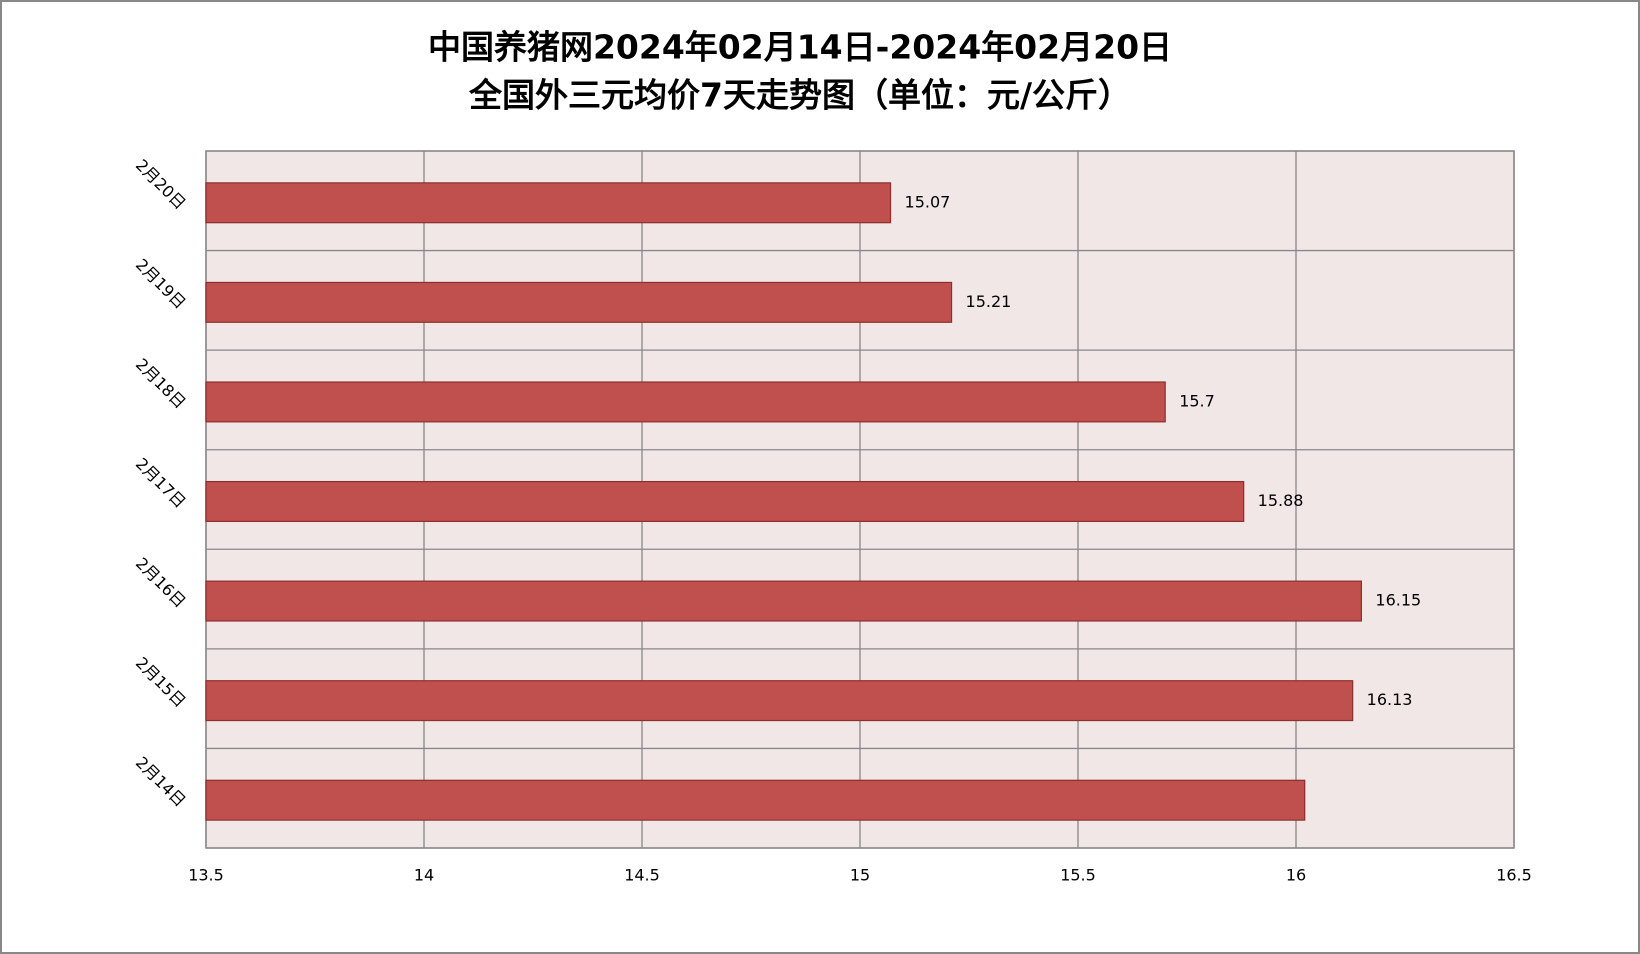 The image size is (1640, 954). I want to click on x-tick-label: 16, so click(1296, 875).